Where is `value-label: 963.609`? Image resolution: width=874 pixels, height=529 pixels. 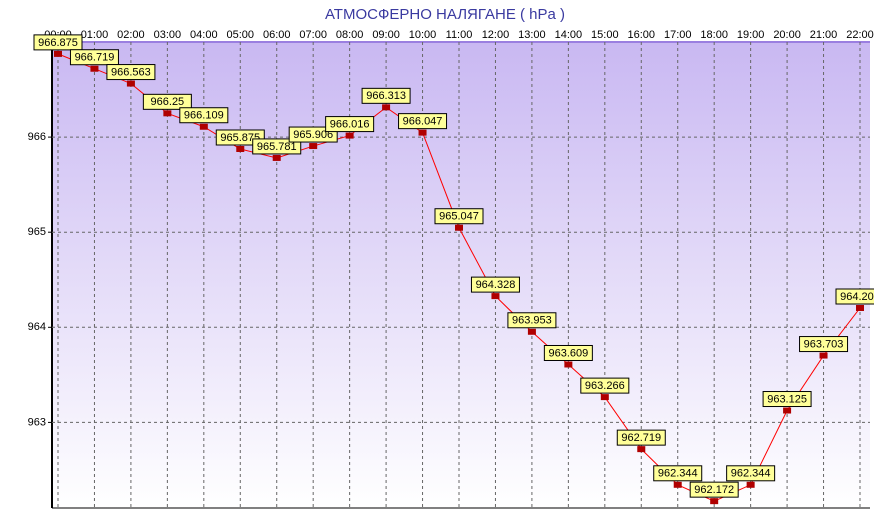 value-label: 963.609 is located at coordinates (568, 352).